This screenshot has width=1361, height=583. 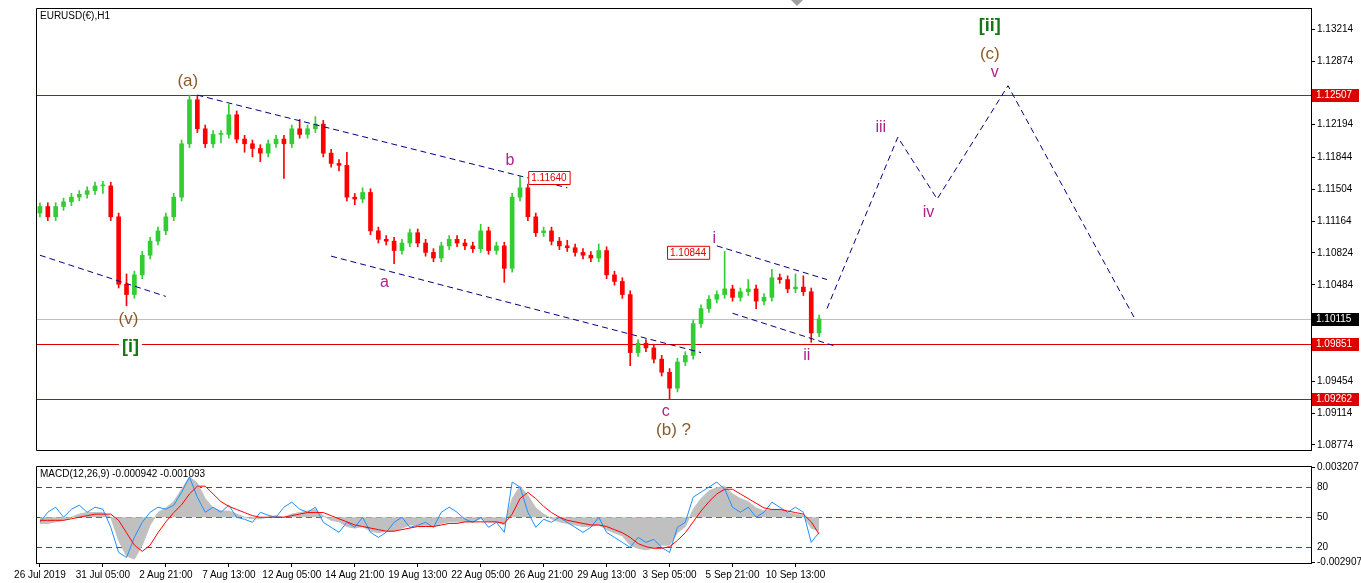 What do you see at coordinates (130, 346) in the screenshot?
I see `annotation: [i]` at bounding box center [130, 346].